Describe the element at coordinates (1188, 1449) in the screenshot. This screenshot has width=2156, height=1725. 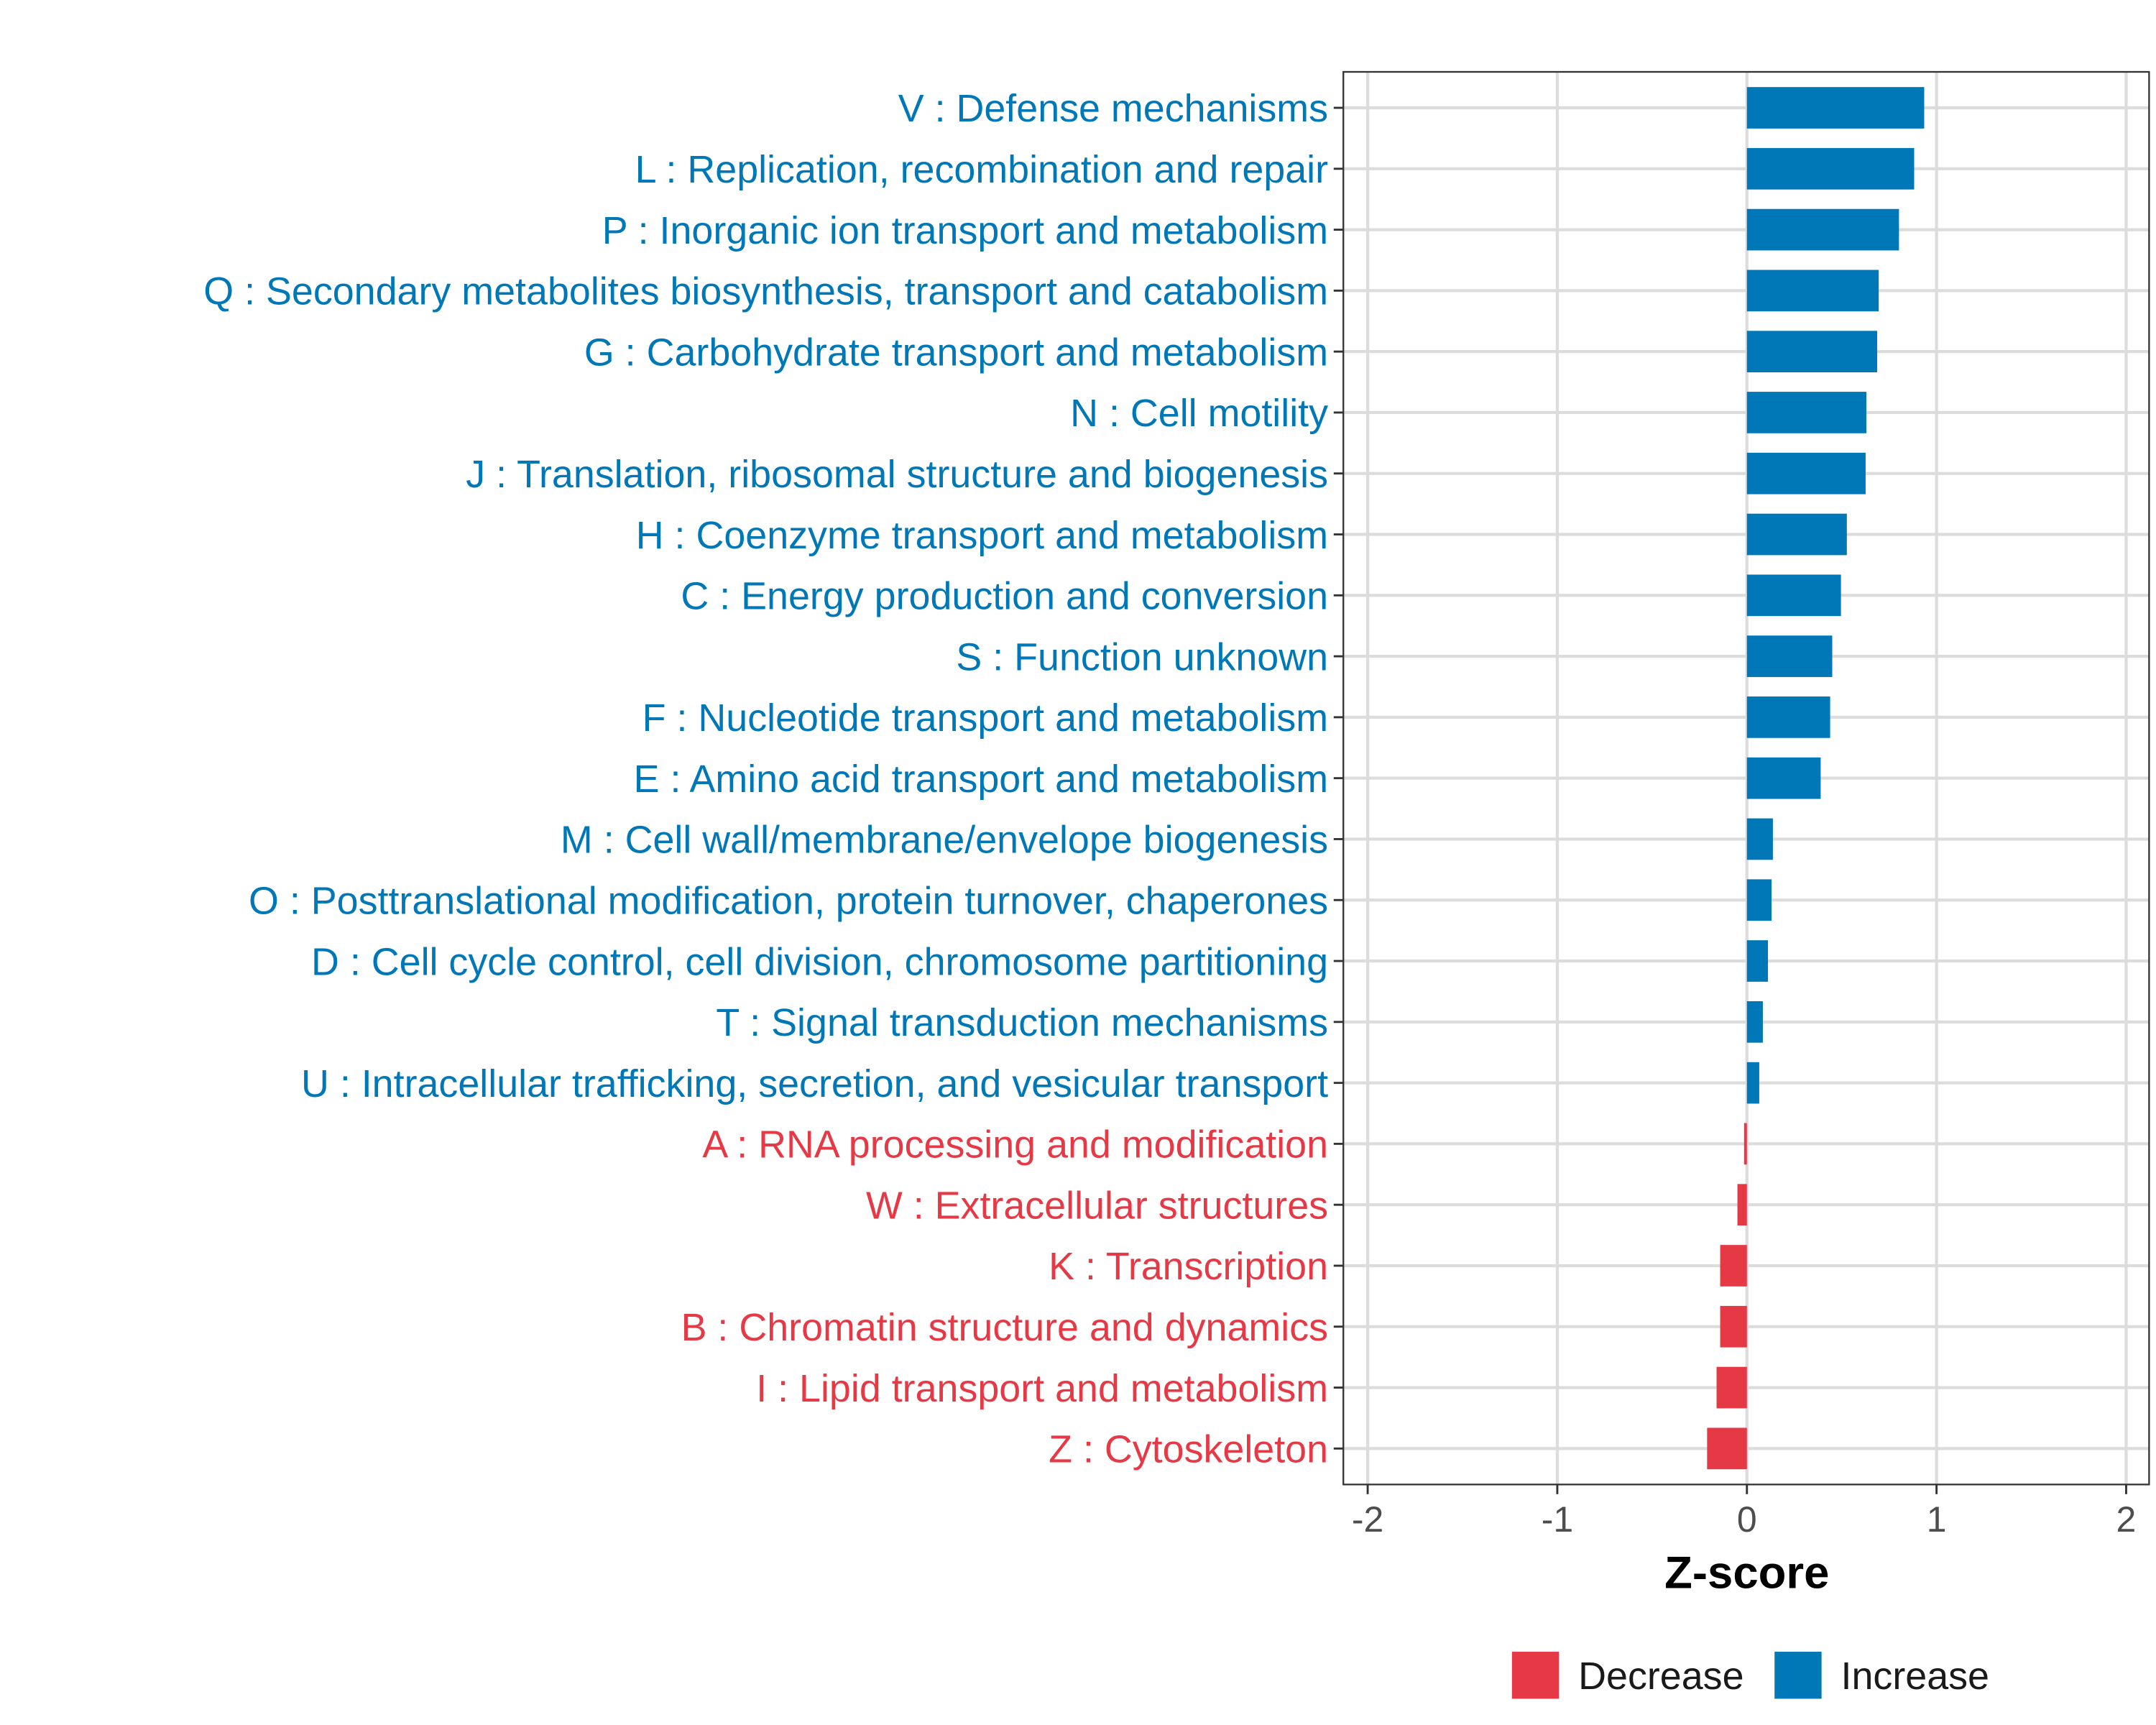
I see `category-label: Z : Cytoskeleton` at that location.